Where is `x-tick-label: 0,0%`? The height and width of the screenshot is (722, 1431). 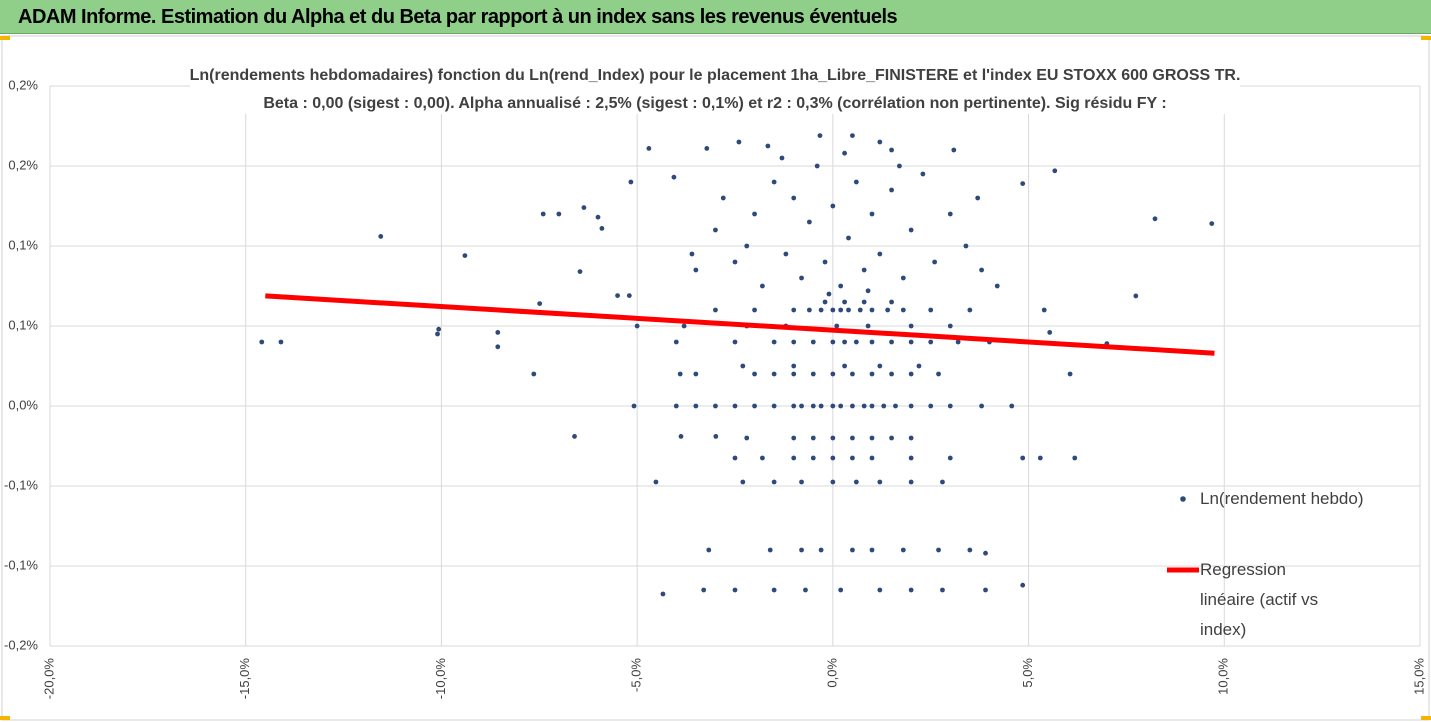
x-tick-label: 0,0% is located at coordinates (831, 673).